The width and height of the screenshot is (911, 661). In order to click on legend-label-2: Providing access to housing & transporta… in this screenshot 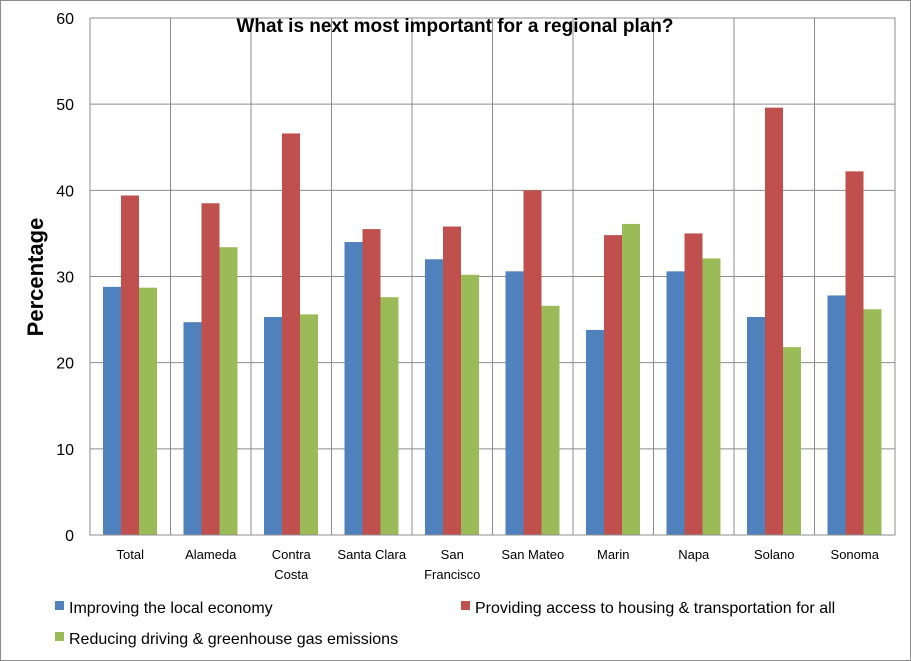, I will do `click(655, 608)`.